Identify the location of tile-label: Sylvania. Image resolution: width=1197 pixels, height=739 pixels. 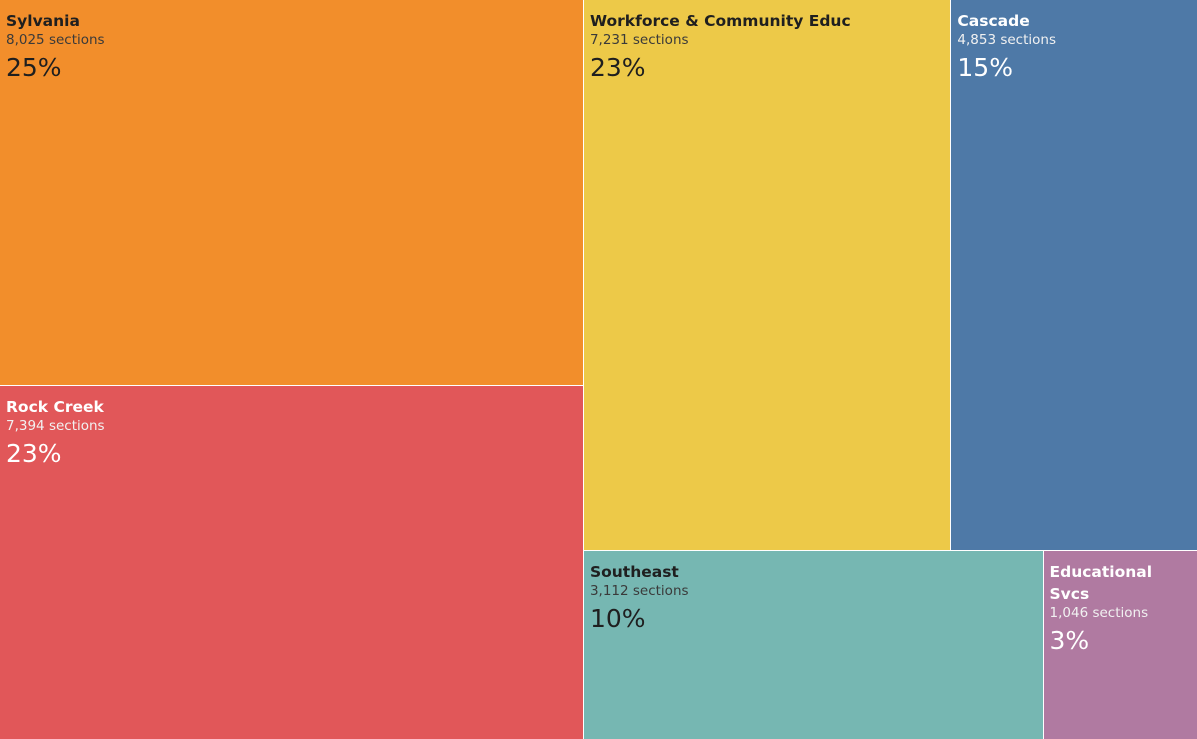
(43, 21).